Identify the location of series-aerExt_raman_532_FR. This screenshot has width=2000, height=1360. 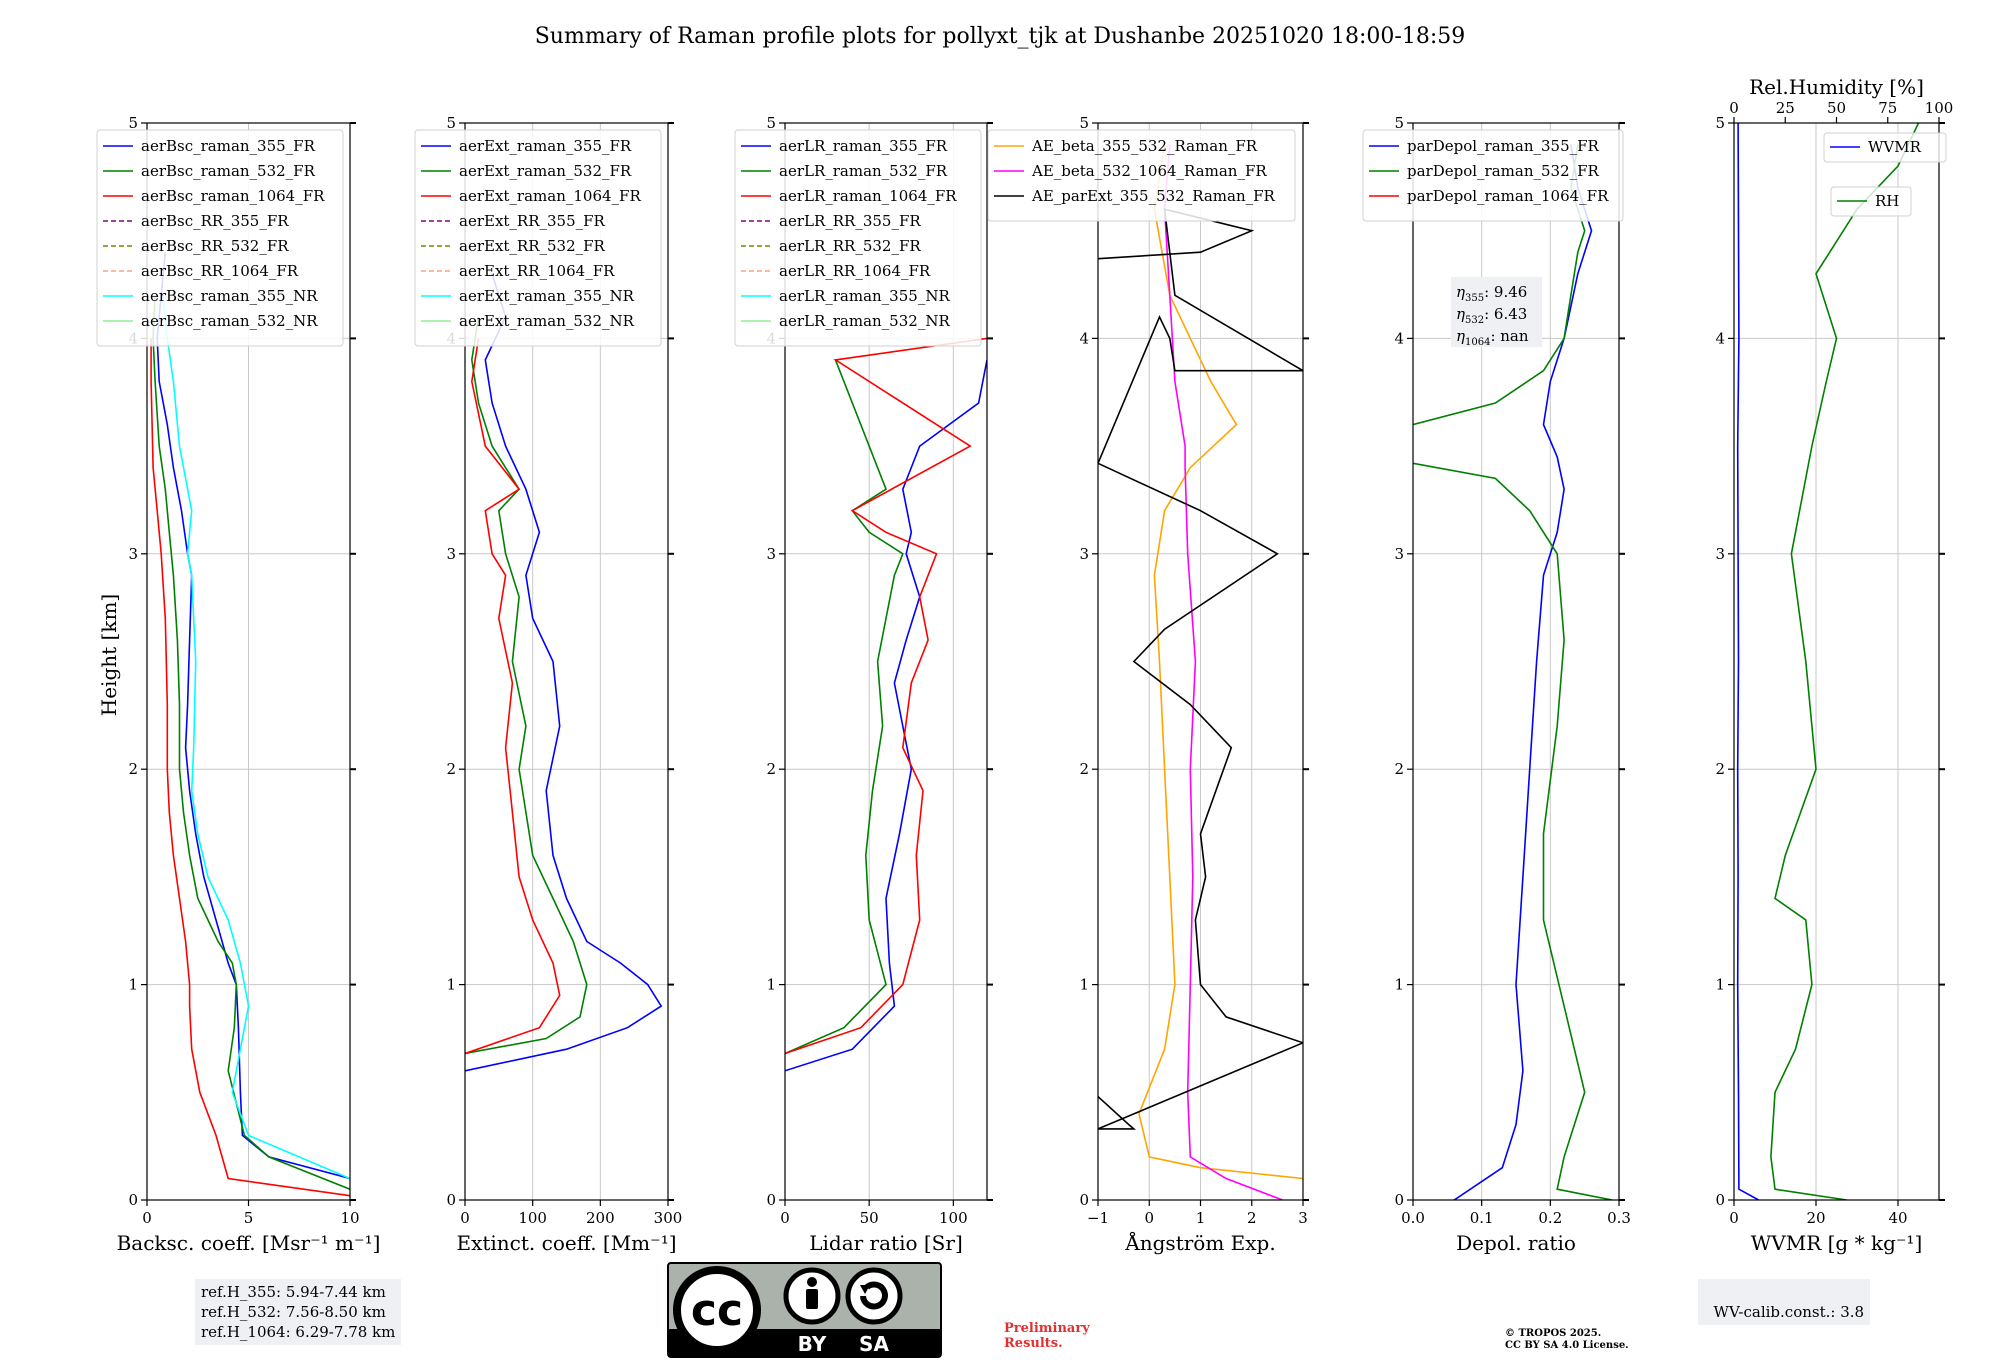
(526, 685).